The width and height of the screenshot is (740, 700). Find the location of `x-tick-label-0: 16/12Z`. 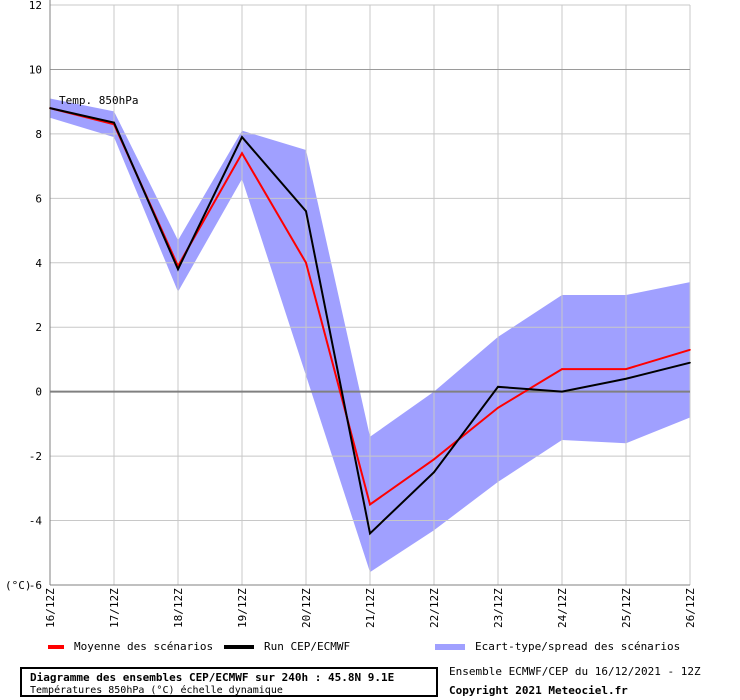

x-tick-label-0: 16/12Z is located at coordinates (50, 608).